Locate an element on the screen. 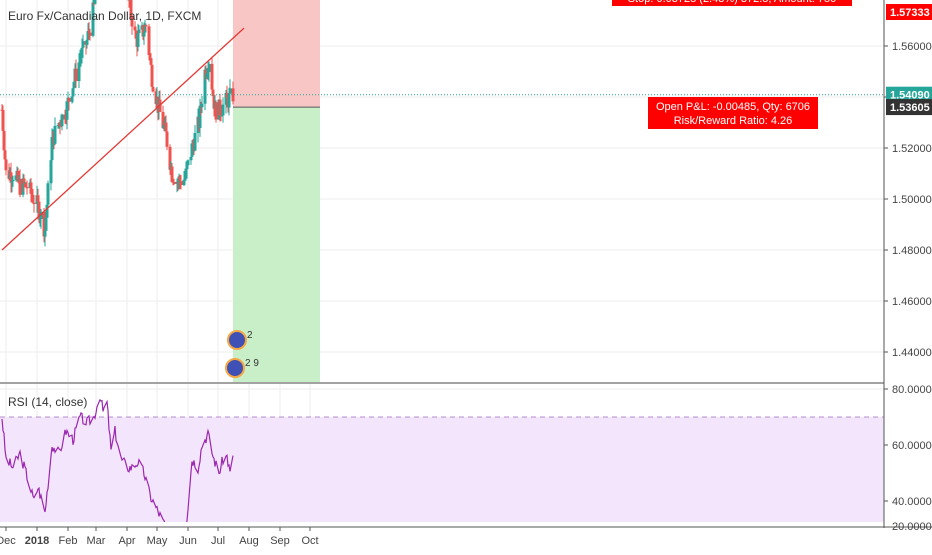 The width and height of the screenshot is (932, 555). x-tick-label: May is located at coordinates (157, 541).